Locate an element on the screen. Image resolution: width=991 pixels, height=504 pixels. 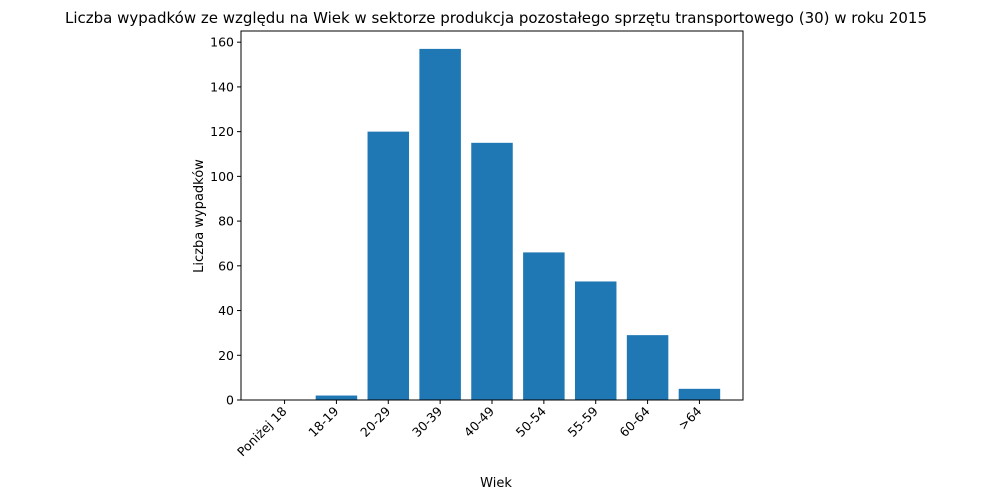
y-tick-label-8: 160 is located at coordinates (222, 42).